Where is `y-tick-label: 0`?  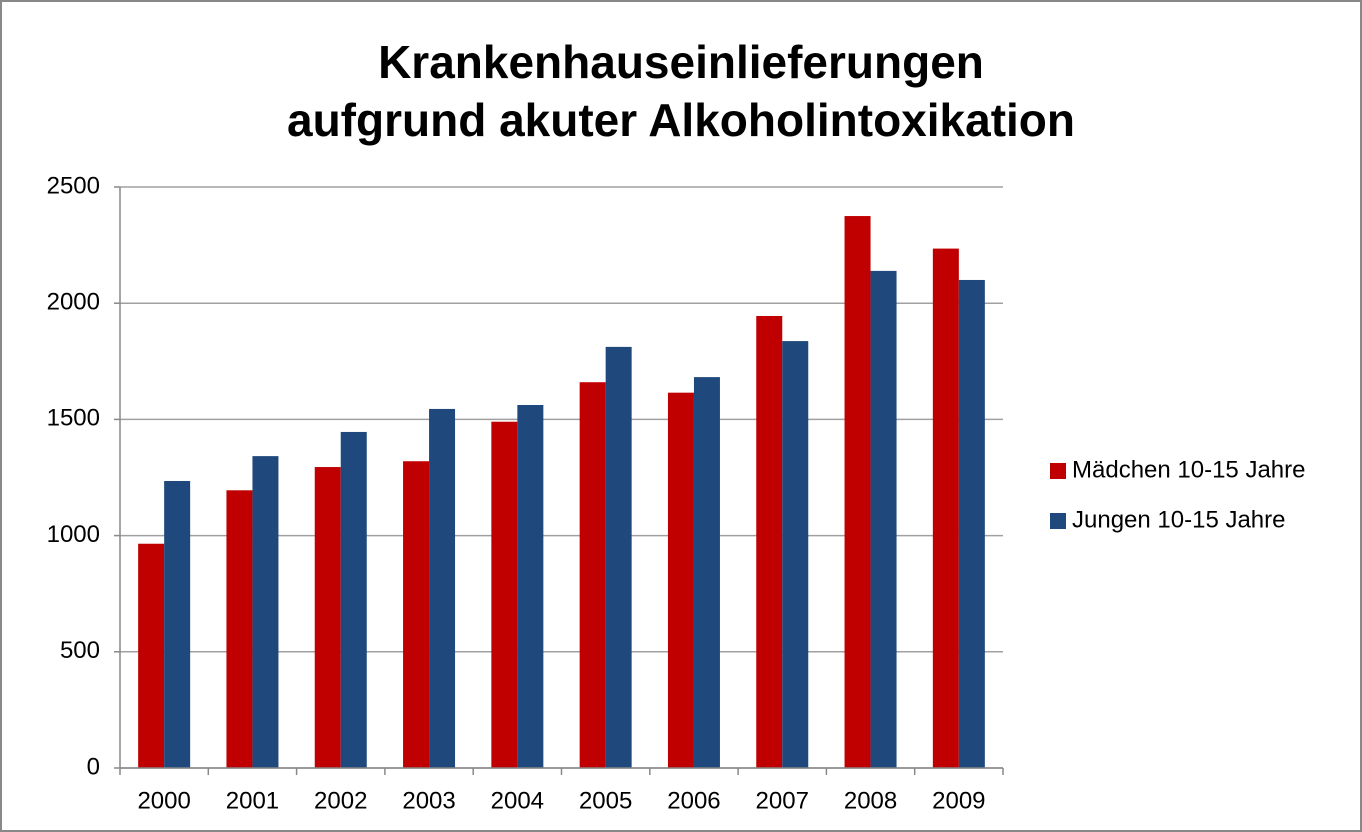
y-tick-label: 0 is located at coordinates (93, 766).